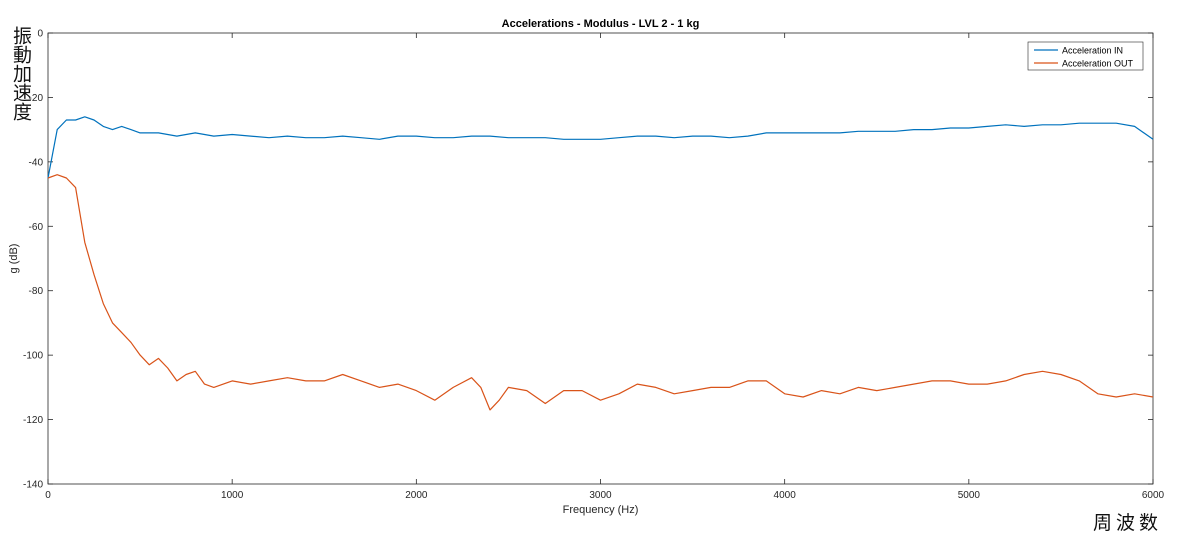 Image resolution: width=1183 pixels, height=541 pixels. I want to click on x-tick-label: 5000, so click(969, 495).